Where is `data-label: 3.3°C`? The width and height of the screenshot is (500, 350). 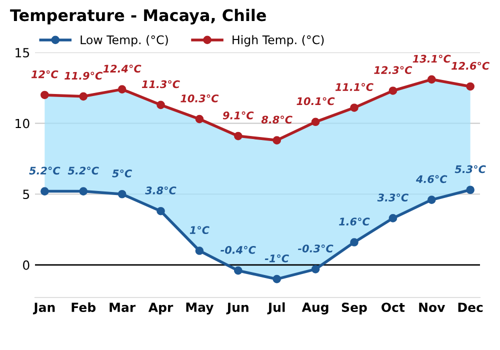 data-label: 3.3°C is located at coordinates (392, 198).